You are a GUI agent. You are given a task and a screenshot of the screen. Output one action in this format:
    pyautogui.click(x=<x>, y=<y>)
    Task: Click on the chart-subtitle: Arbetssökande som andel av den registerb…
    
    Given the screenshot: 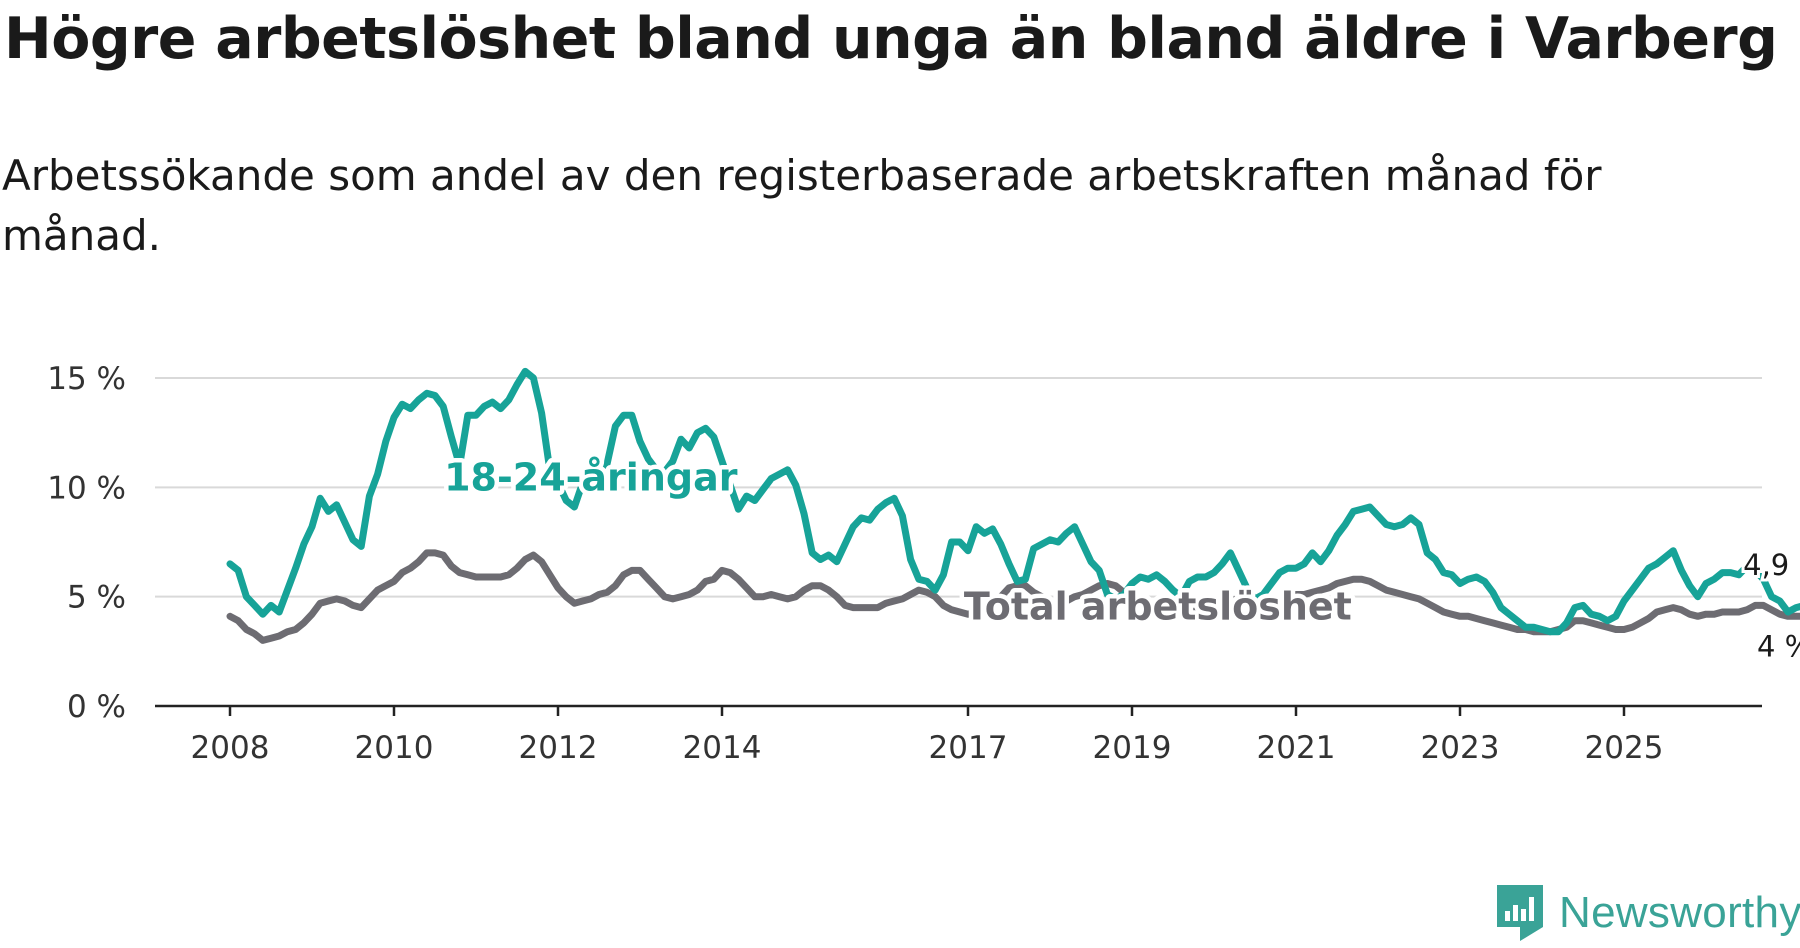 What is the action you would take?
    pyautogui.click(x=802, y=205)
    